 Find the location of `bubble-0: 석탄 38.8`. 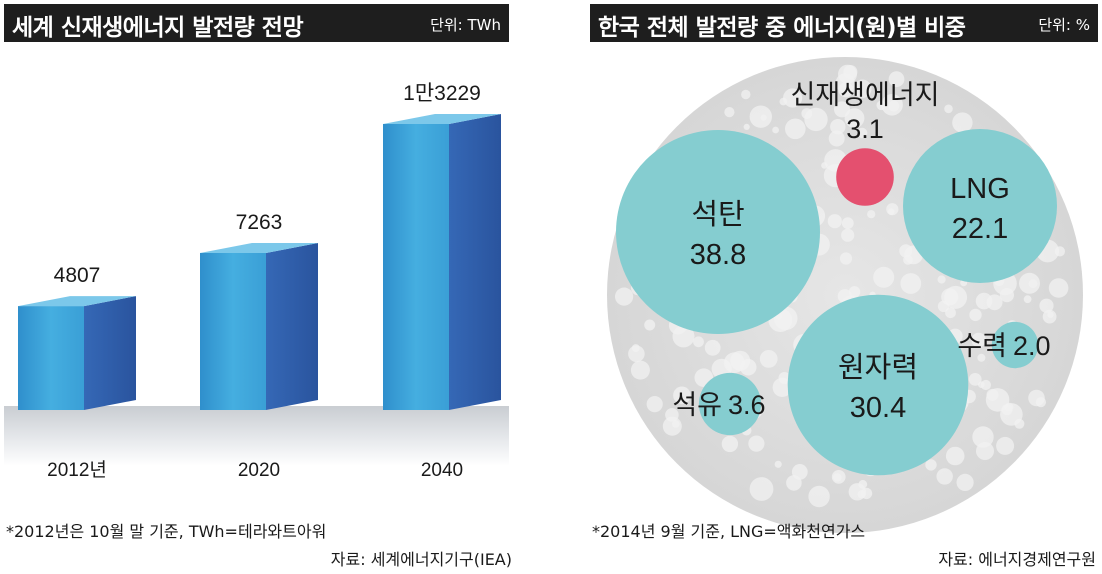

bubble-0: 석탄 38.8 is located at coordinates (718, 232).